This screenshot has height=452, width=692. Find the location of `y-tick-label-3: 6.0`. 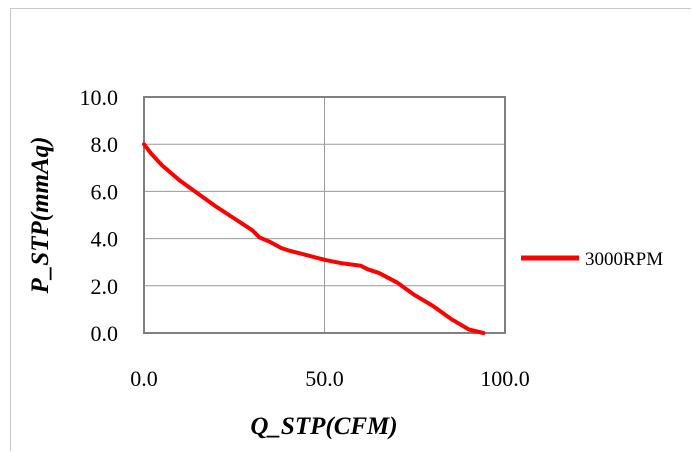

y-tick-label-3: 6.0 is located at coordinates (105, 191).